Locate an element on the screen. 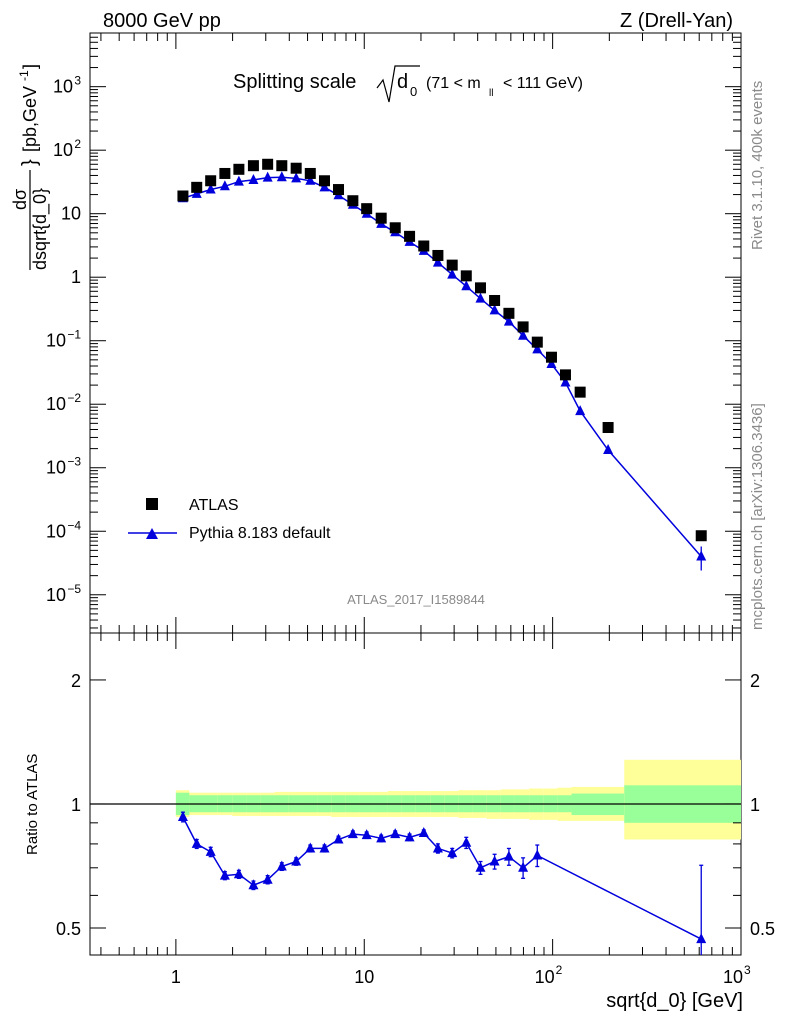  plot-title-text: Splitting scale is located at coordinates (294, 82).